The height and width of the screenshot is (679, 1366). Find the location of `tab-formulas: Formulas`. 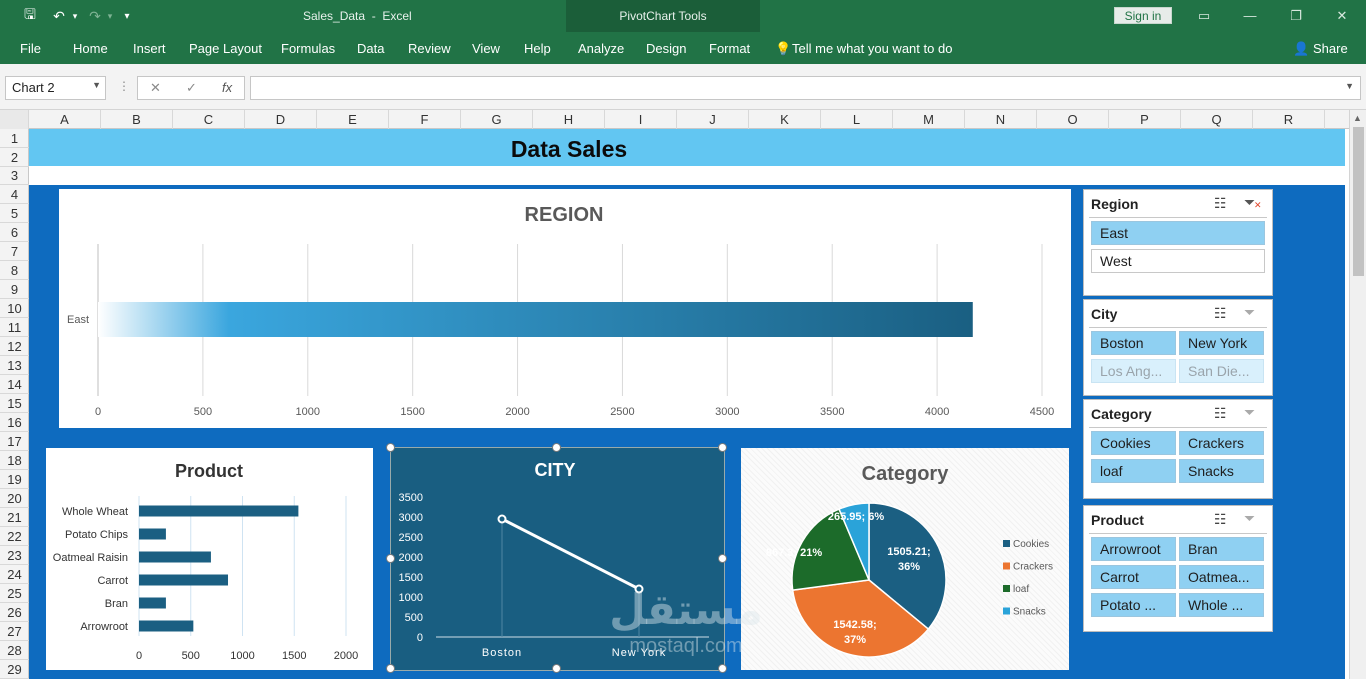

tab-formulas: Formulas is located at coordinates (308, 48).